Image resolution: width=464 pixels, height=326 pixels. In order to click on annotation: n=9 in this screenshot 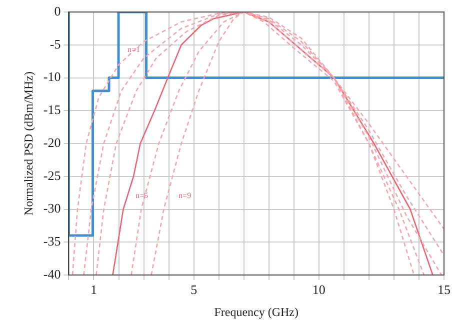, I will do `click(185, 195)`.